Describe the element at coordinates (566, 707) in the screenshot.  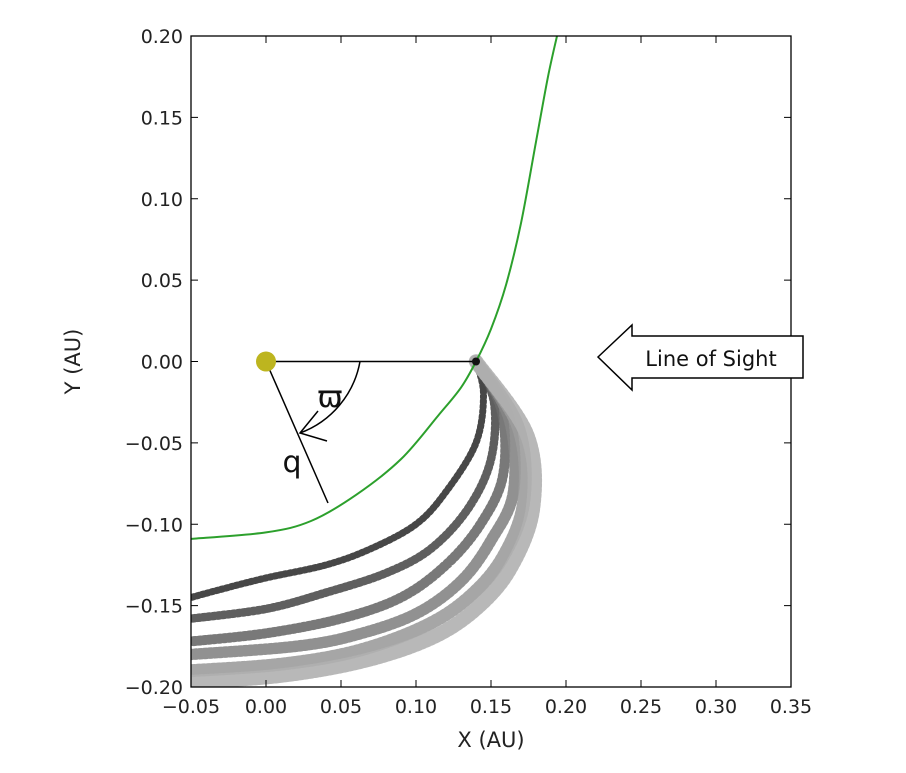
I see `x-tick-label: 0.20` at that location.